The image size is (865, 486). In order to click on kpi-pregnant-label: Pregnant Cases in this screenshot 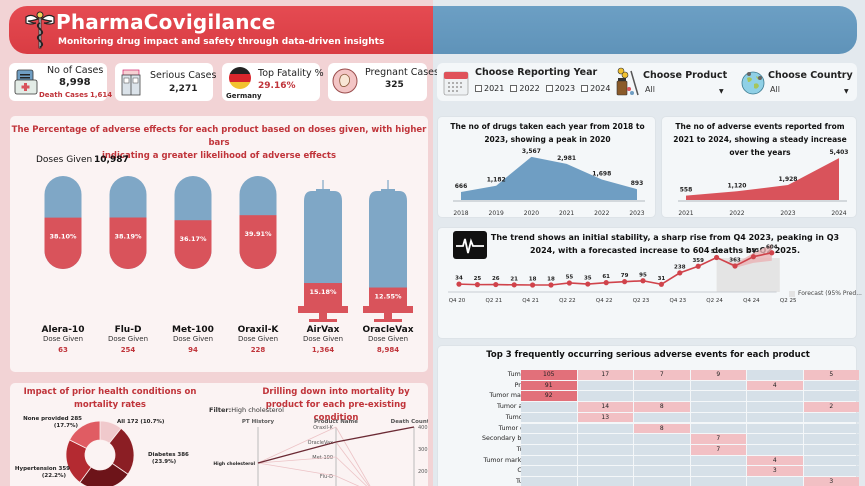, I will do `click(402, 72)`.